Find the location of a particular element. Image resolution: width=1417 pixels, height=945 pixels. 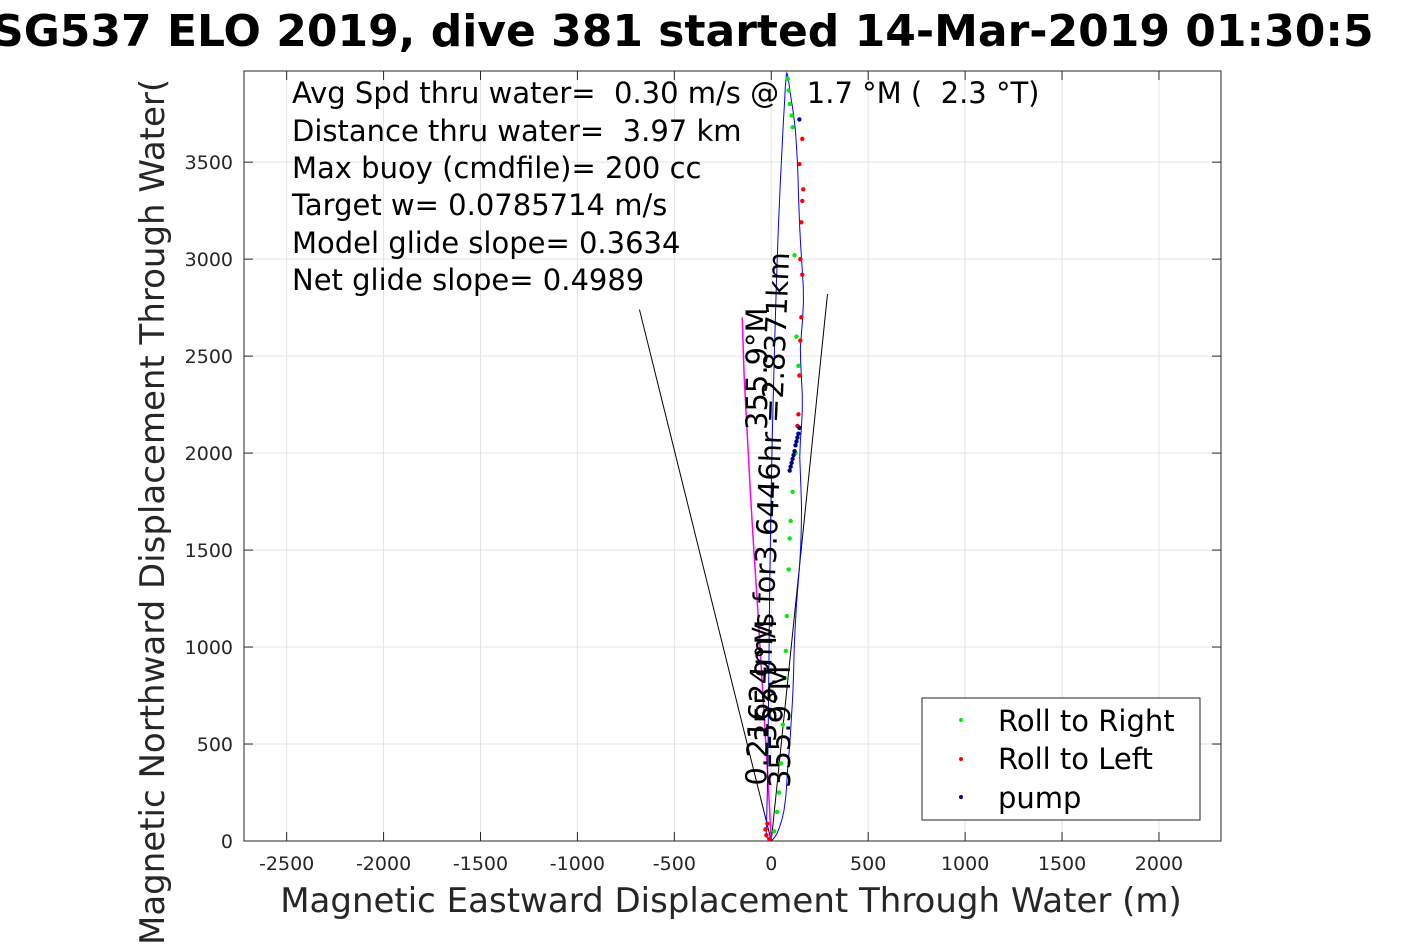

current-vector-line is located at coordinates (757, 579).